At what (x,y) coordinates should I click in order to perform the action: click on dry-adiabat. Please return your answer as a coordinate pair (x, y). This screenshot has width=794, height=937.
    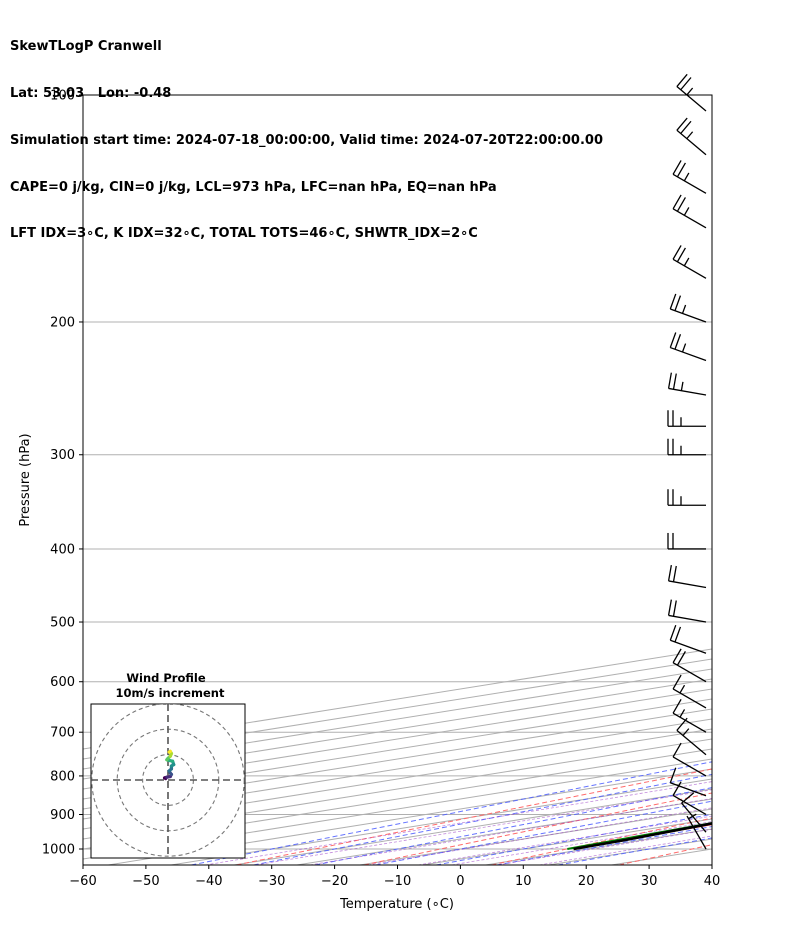
    Looking at the image, I should click on (537, 828).